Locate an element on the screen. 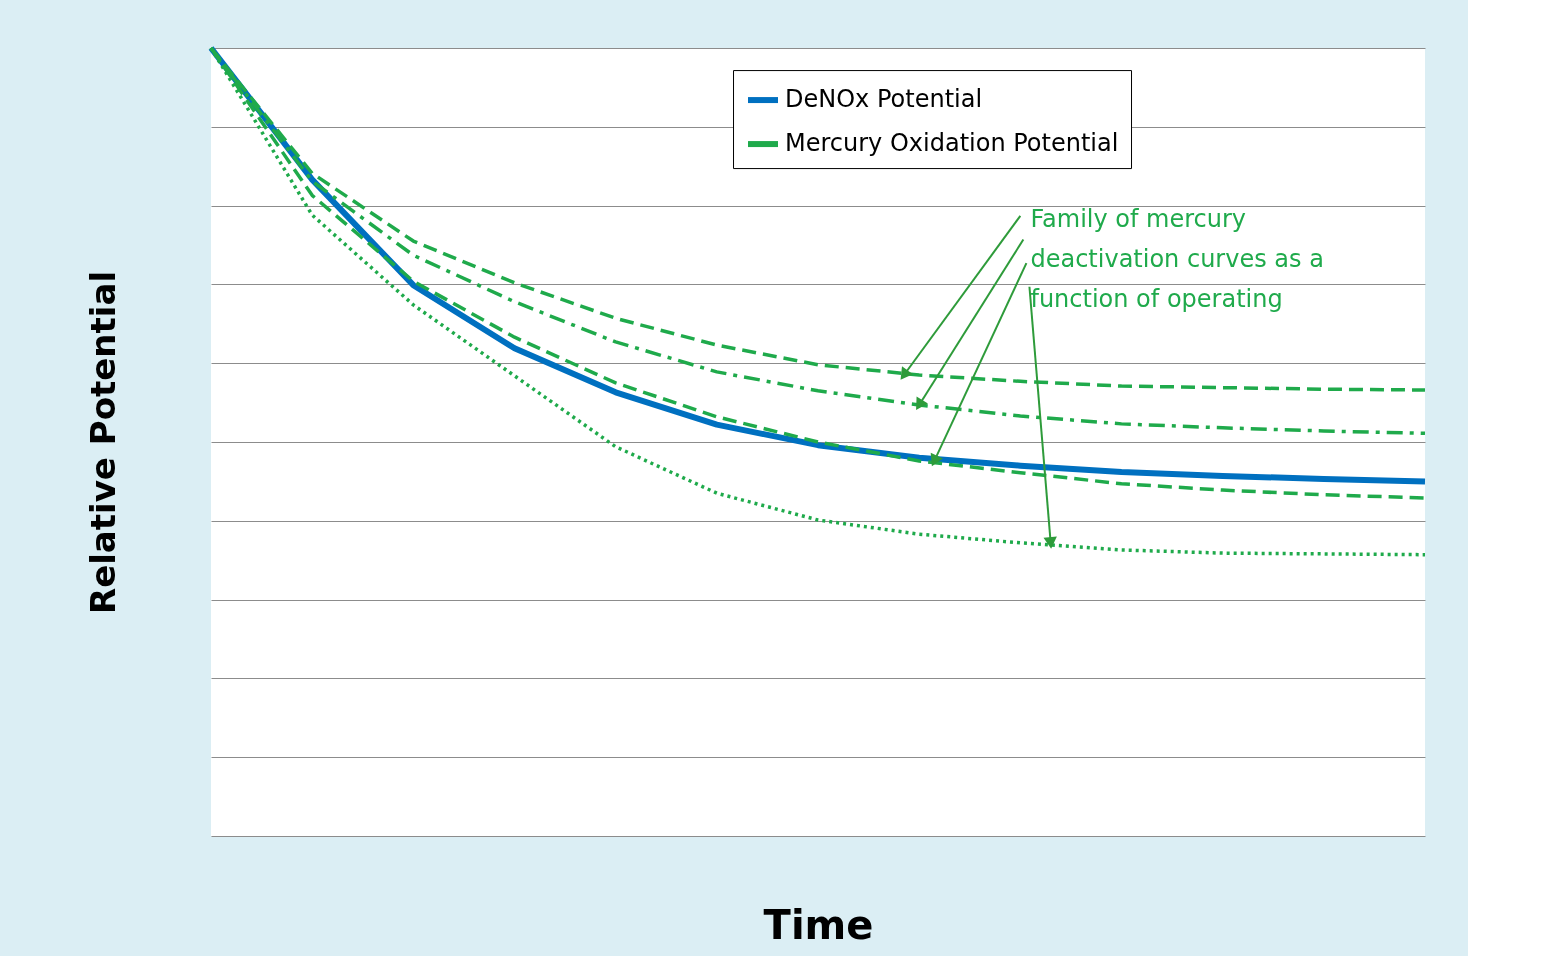 The image size is (1546, 978). y-axis-title: Relative Potential is located at coordinates (102, 442).